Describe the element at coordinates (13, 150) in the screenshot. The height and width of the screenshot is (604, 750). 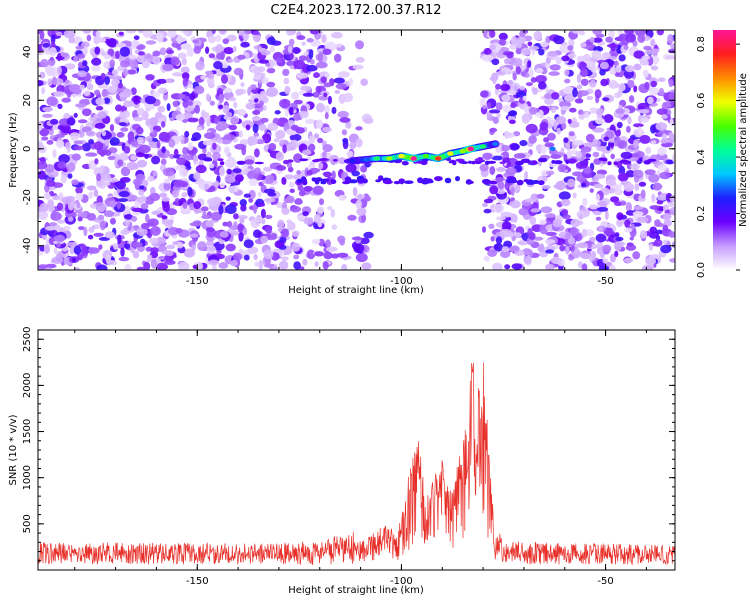
I see `heatmap-y-axis-label: Frequency (Hz)` at that location.